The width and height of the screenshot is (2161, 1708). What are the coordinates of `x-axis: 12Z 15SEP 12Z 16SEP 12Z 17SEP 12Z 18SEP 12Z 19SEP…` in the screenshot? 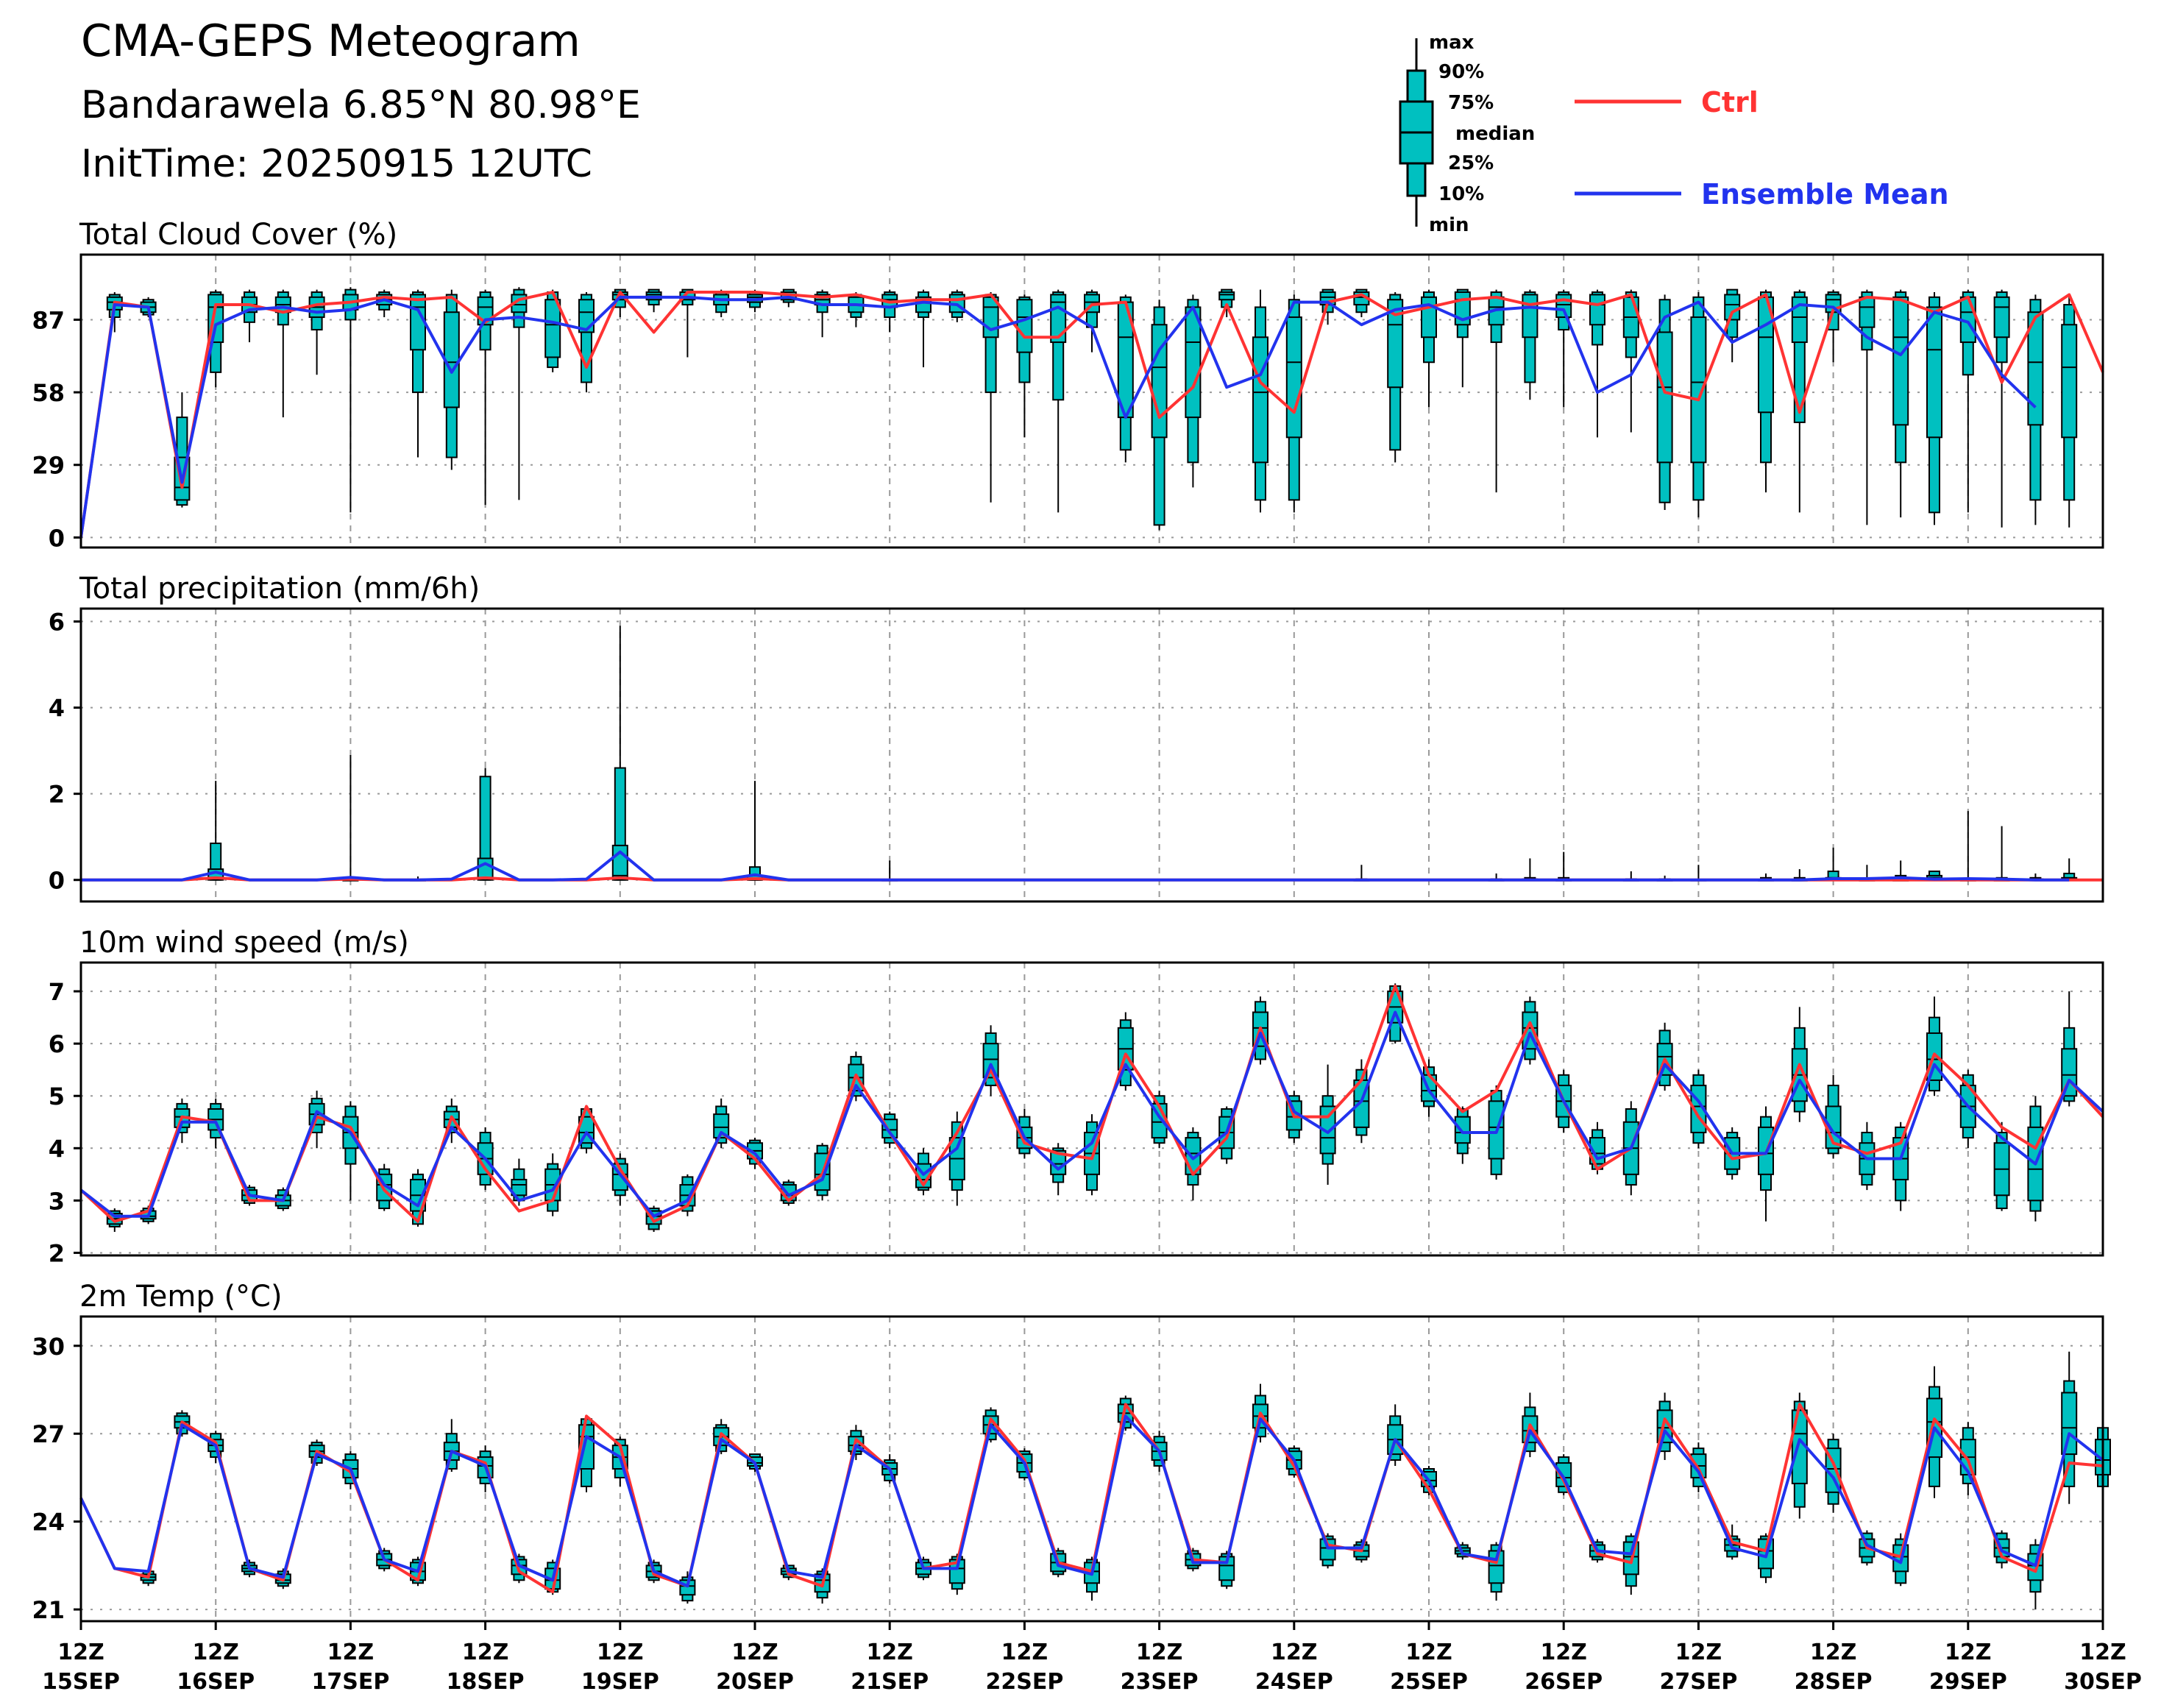 It's located at (1092, 1658).